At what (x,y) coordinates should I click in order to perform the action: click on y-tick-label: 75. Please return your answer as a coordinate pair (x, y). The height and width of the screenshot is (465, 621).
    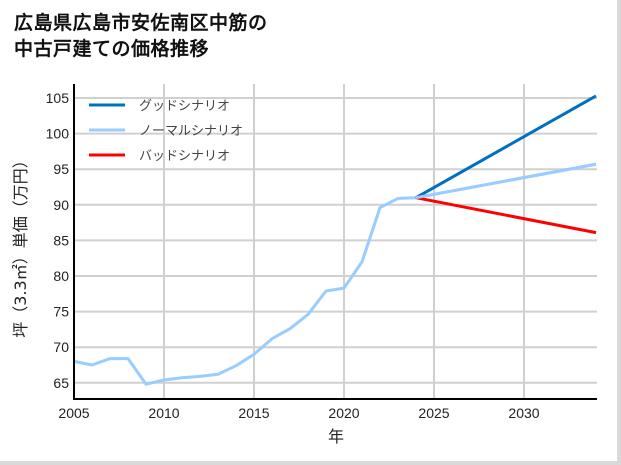
    Looking at the image, I should click on (61, 312).